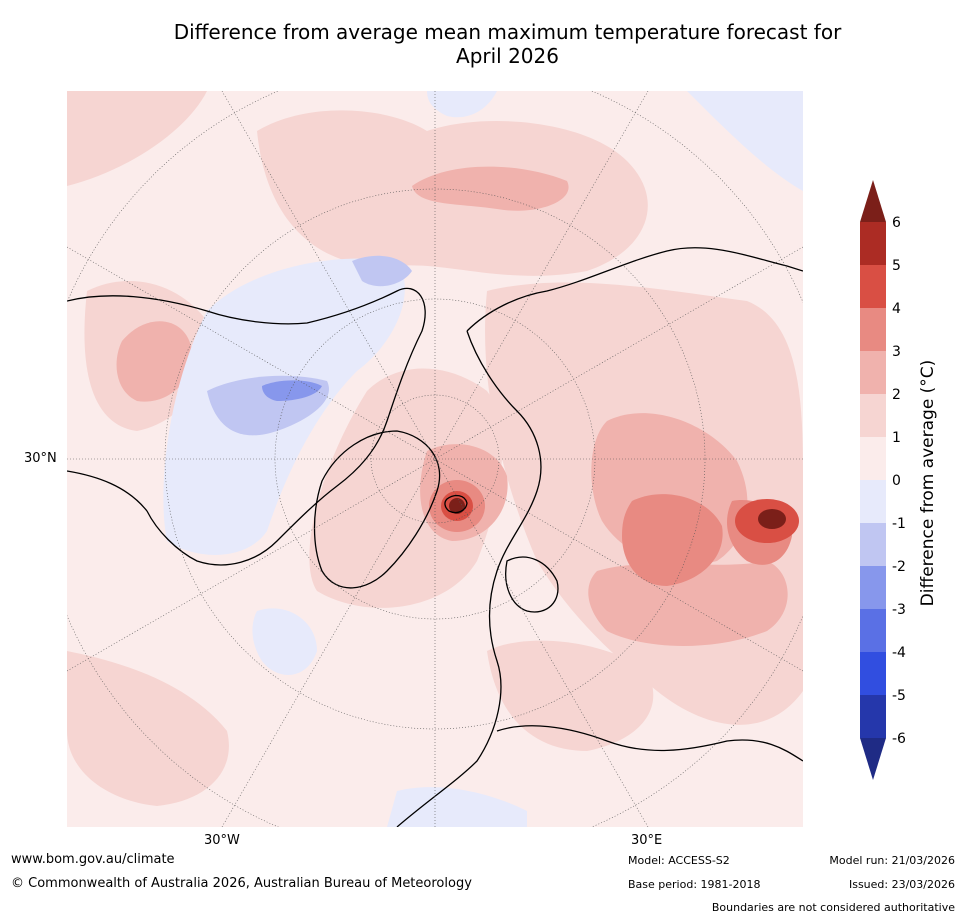  Describe the element at coordinates (679, 860) in the screenshot. I see `model-text: Model: ACCESS-S2` at that location.